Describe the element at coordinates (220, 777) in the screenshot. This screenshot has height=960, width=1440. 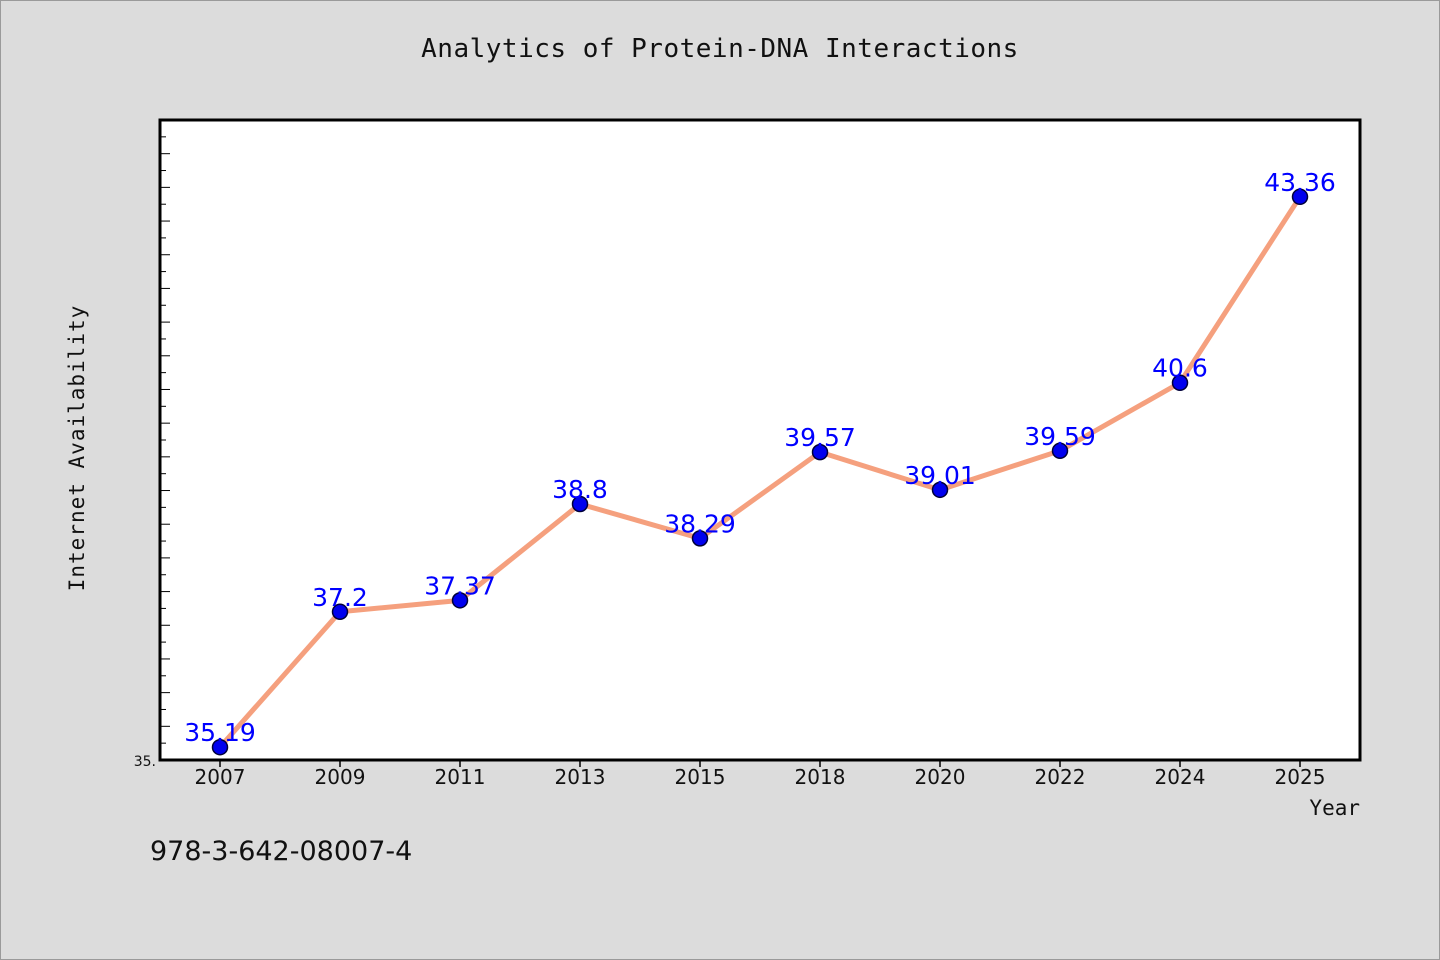
I see `x-tick-label: 2007` at that location.